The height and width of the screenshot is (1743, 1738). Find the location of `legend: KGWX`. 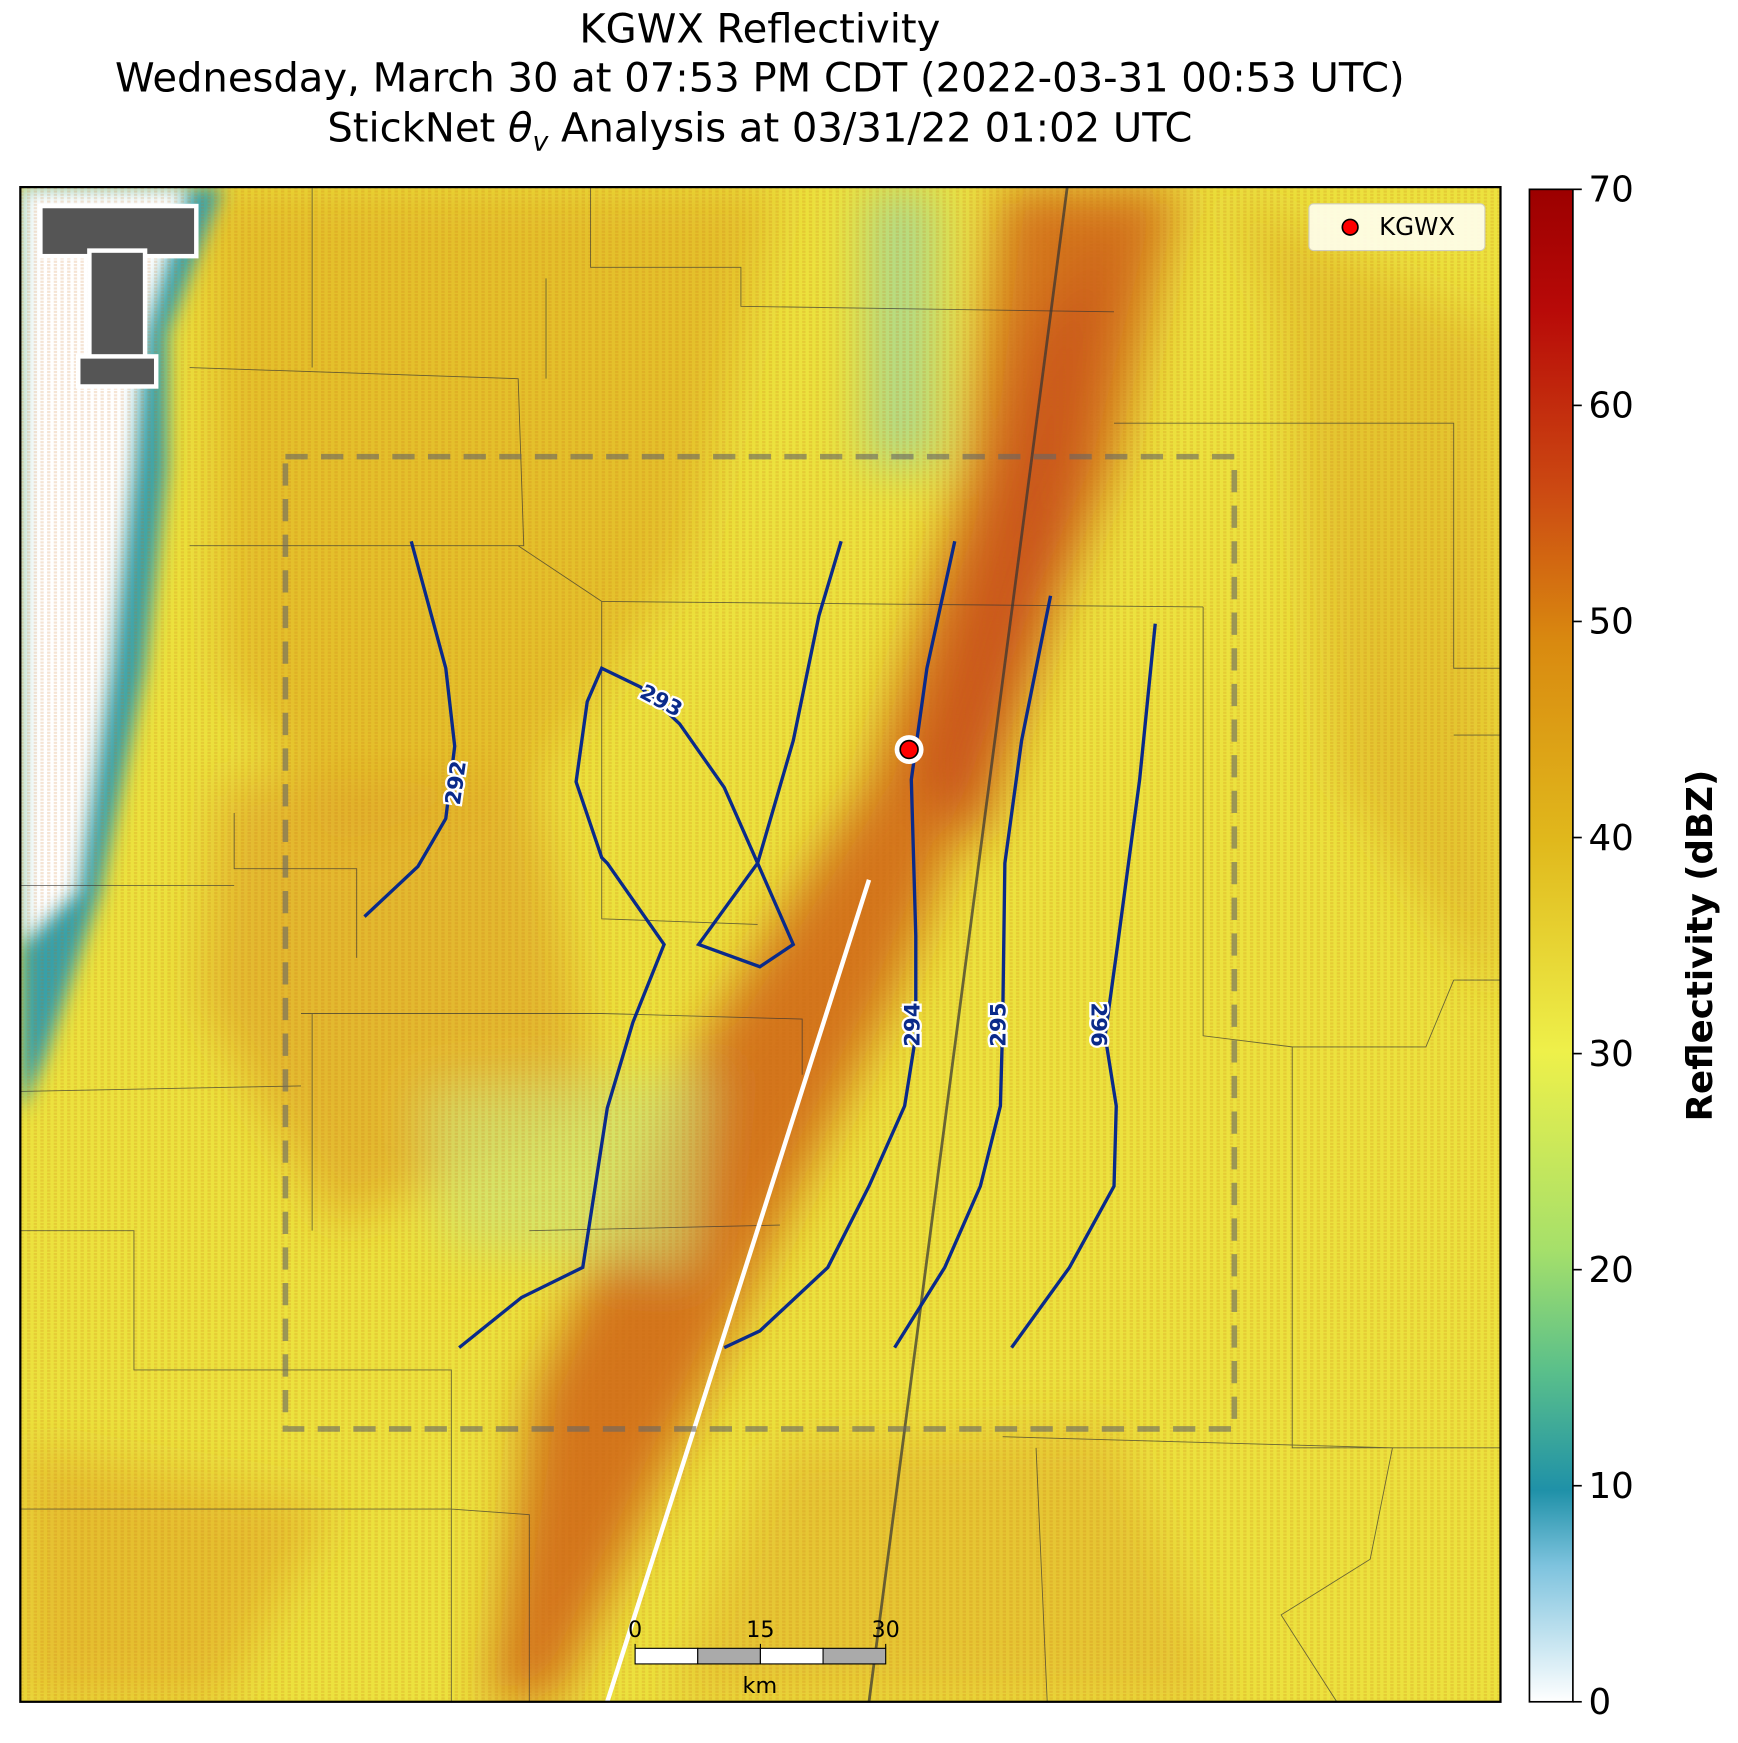

legend: KGWX is located at coordinates (1397, 227).